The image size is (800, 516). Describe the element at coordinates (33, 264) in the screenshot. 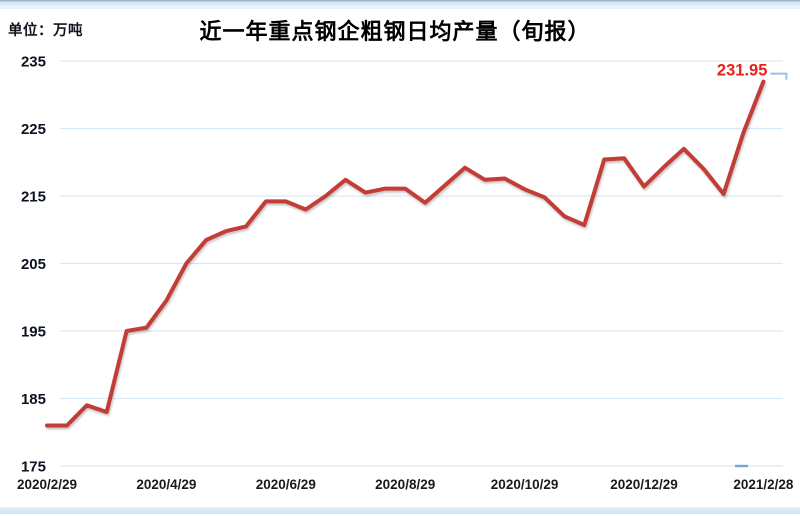

I see `y-tick-label-205: 205` at that location.